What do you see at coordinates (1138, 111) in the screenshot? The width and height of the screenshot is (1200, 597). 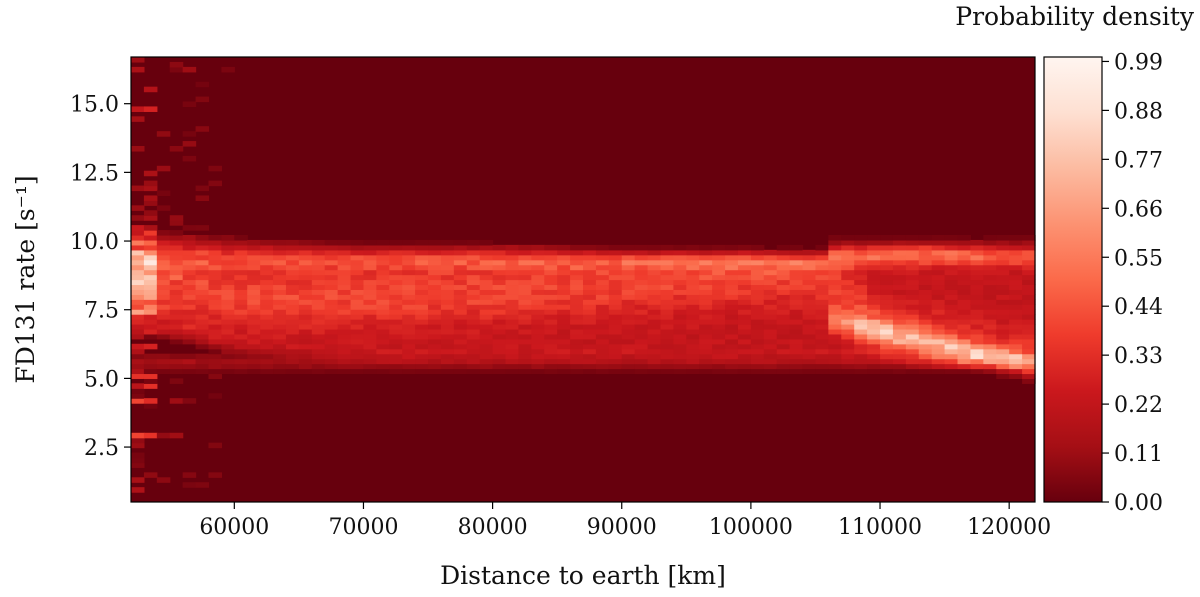 I see `colorbar-tick-label: 0.88` at bounding box center [1138, 111].